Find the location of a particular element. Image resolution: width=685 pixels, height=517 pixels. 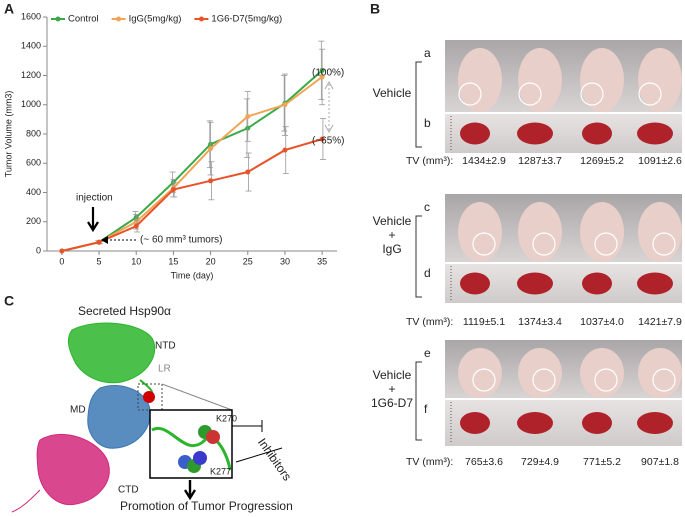

tv-value: 765±3.6 is located at coordinates (484, 462).